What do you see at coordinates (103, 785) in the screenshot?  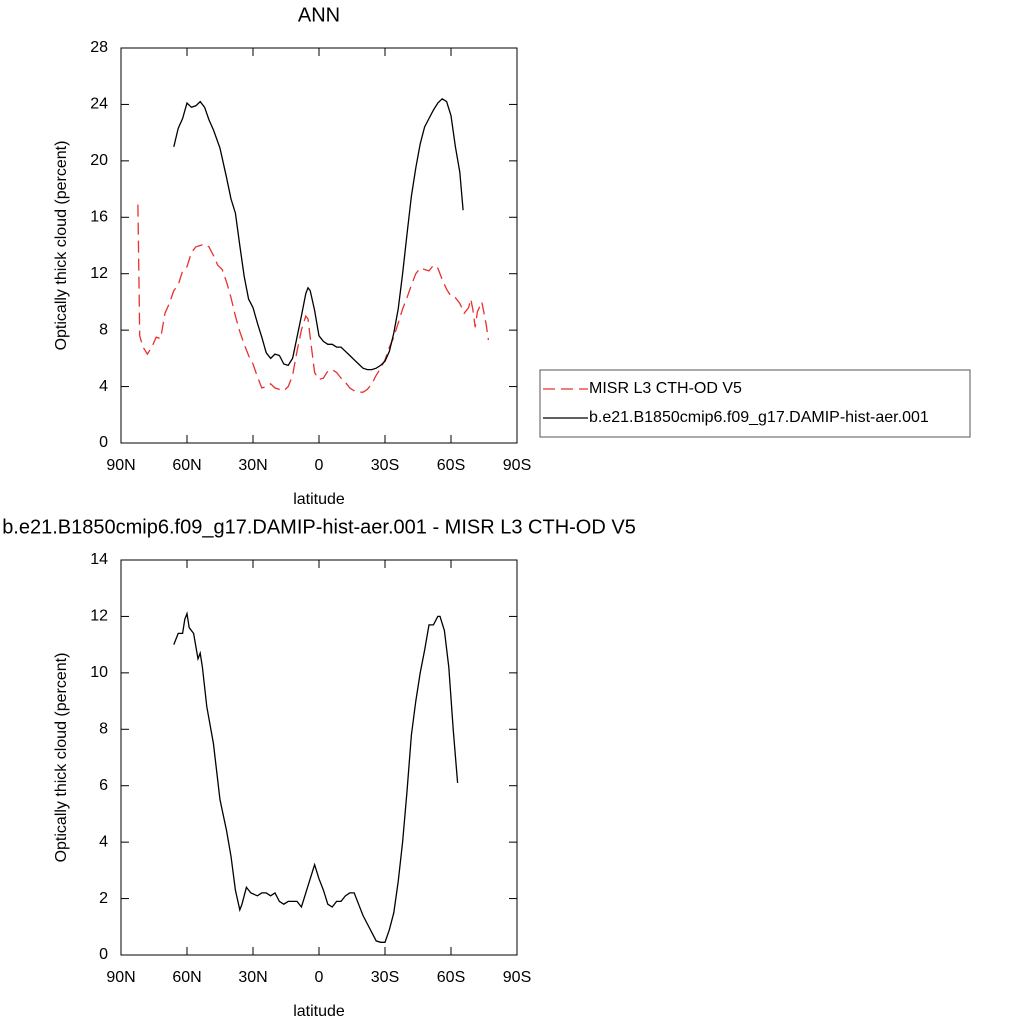 I see `y-tick-label: 6` at bounding box center [103, 785].